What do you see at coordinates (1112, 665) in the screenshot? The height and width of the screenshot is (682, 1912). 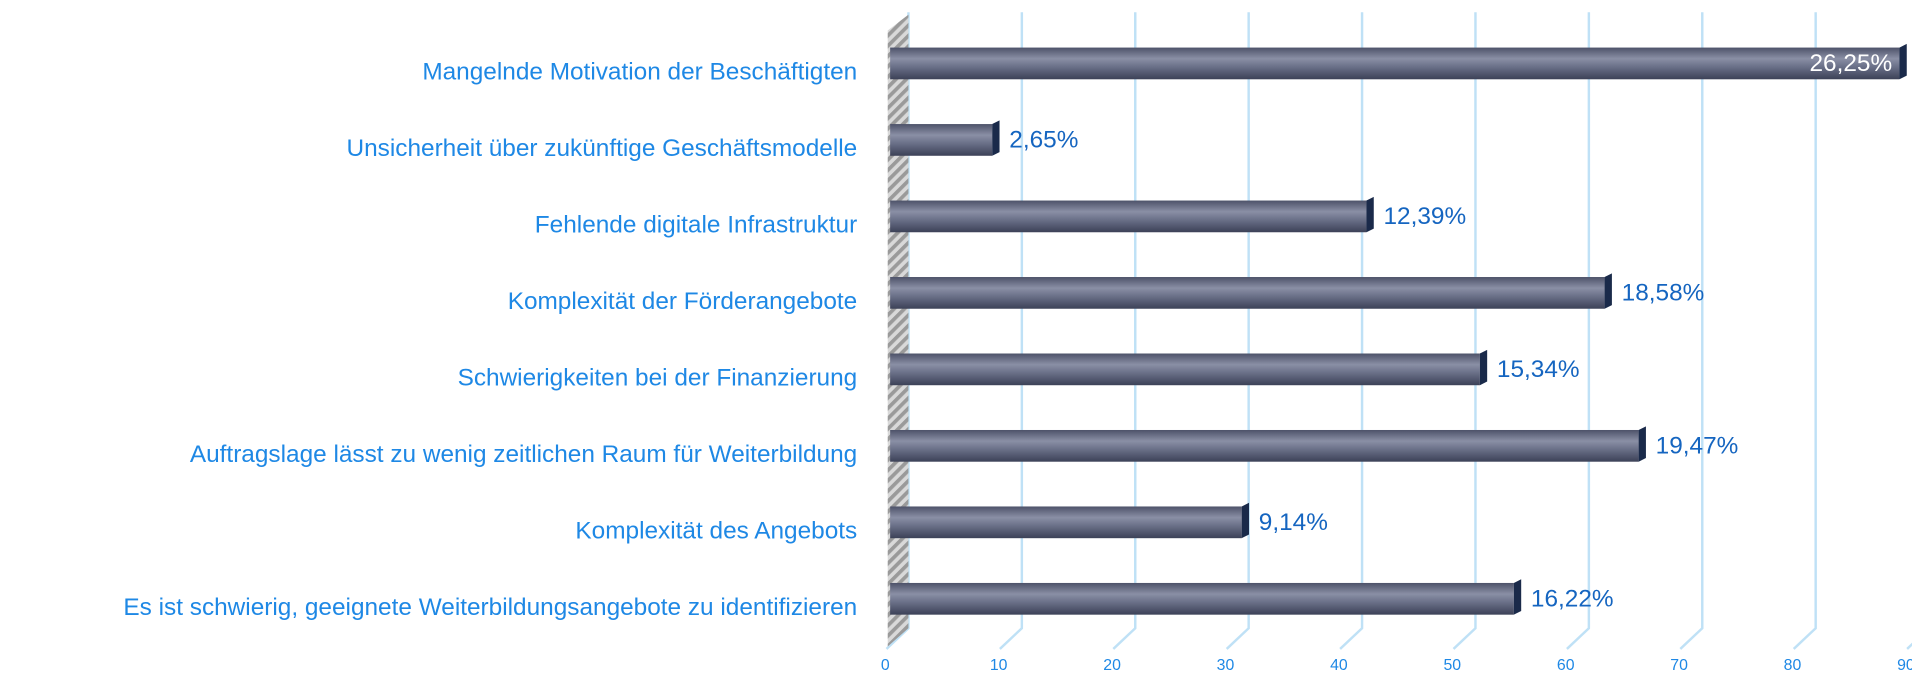 I see `x-tick-label: 20` at bounding box center [1112, 665].